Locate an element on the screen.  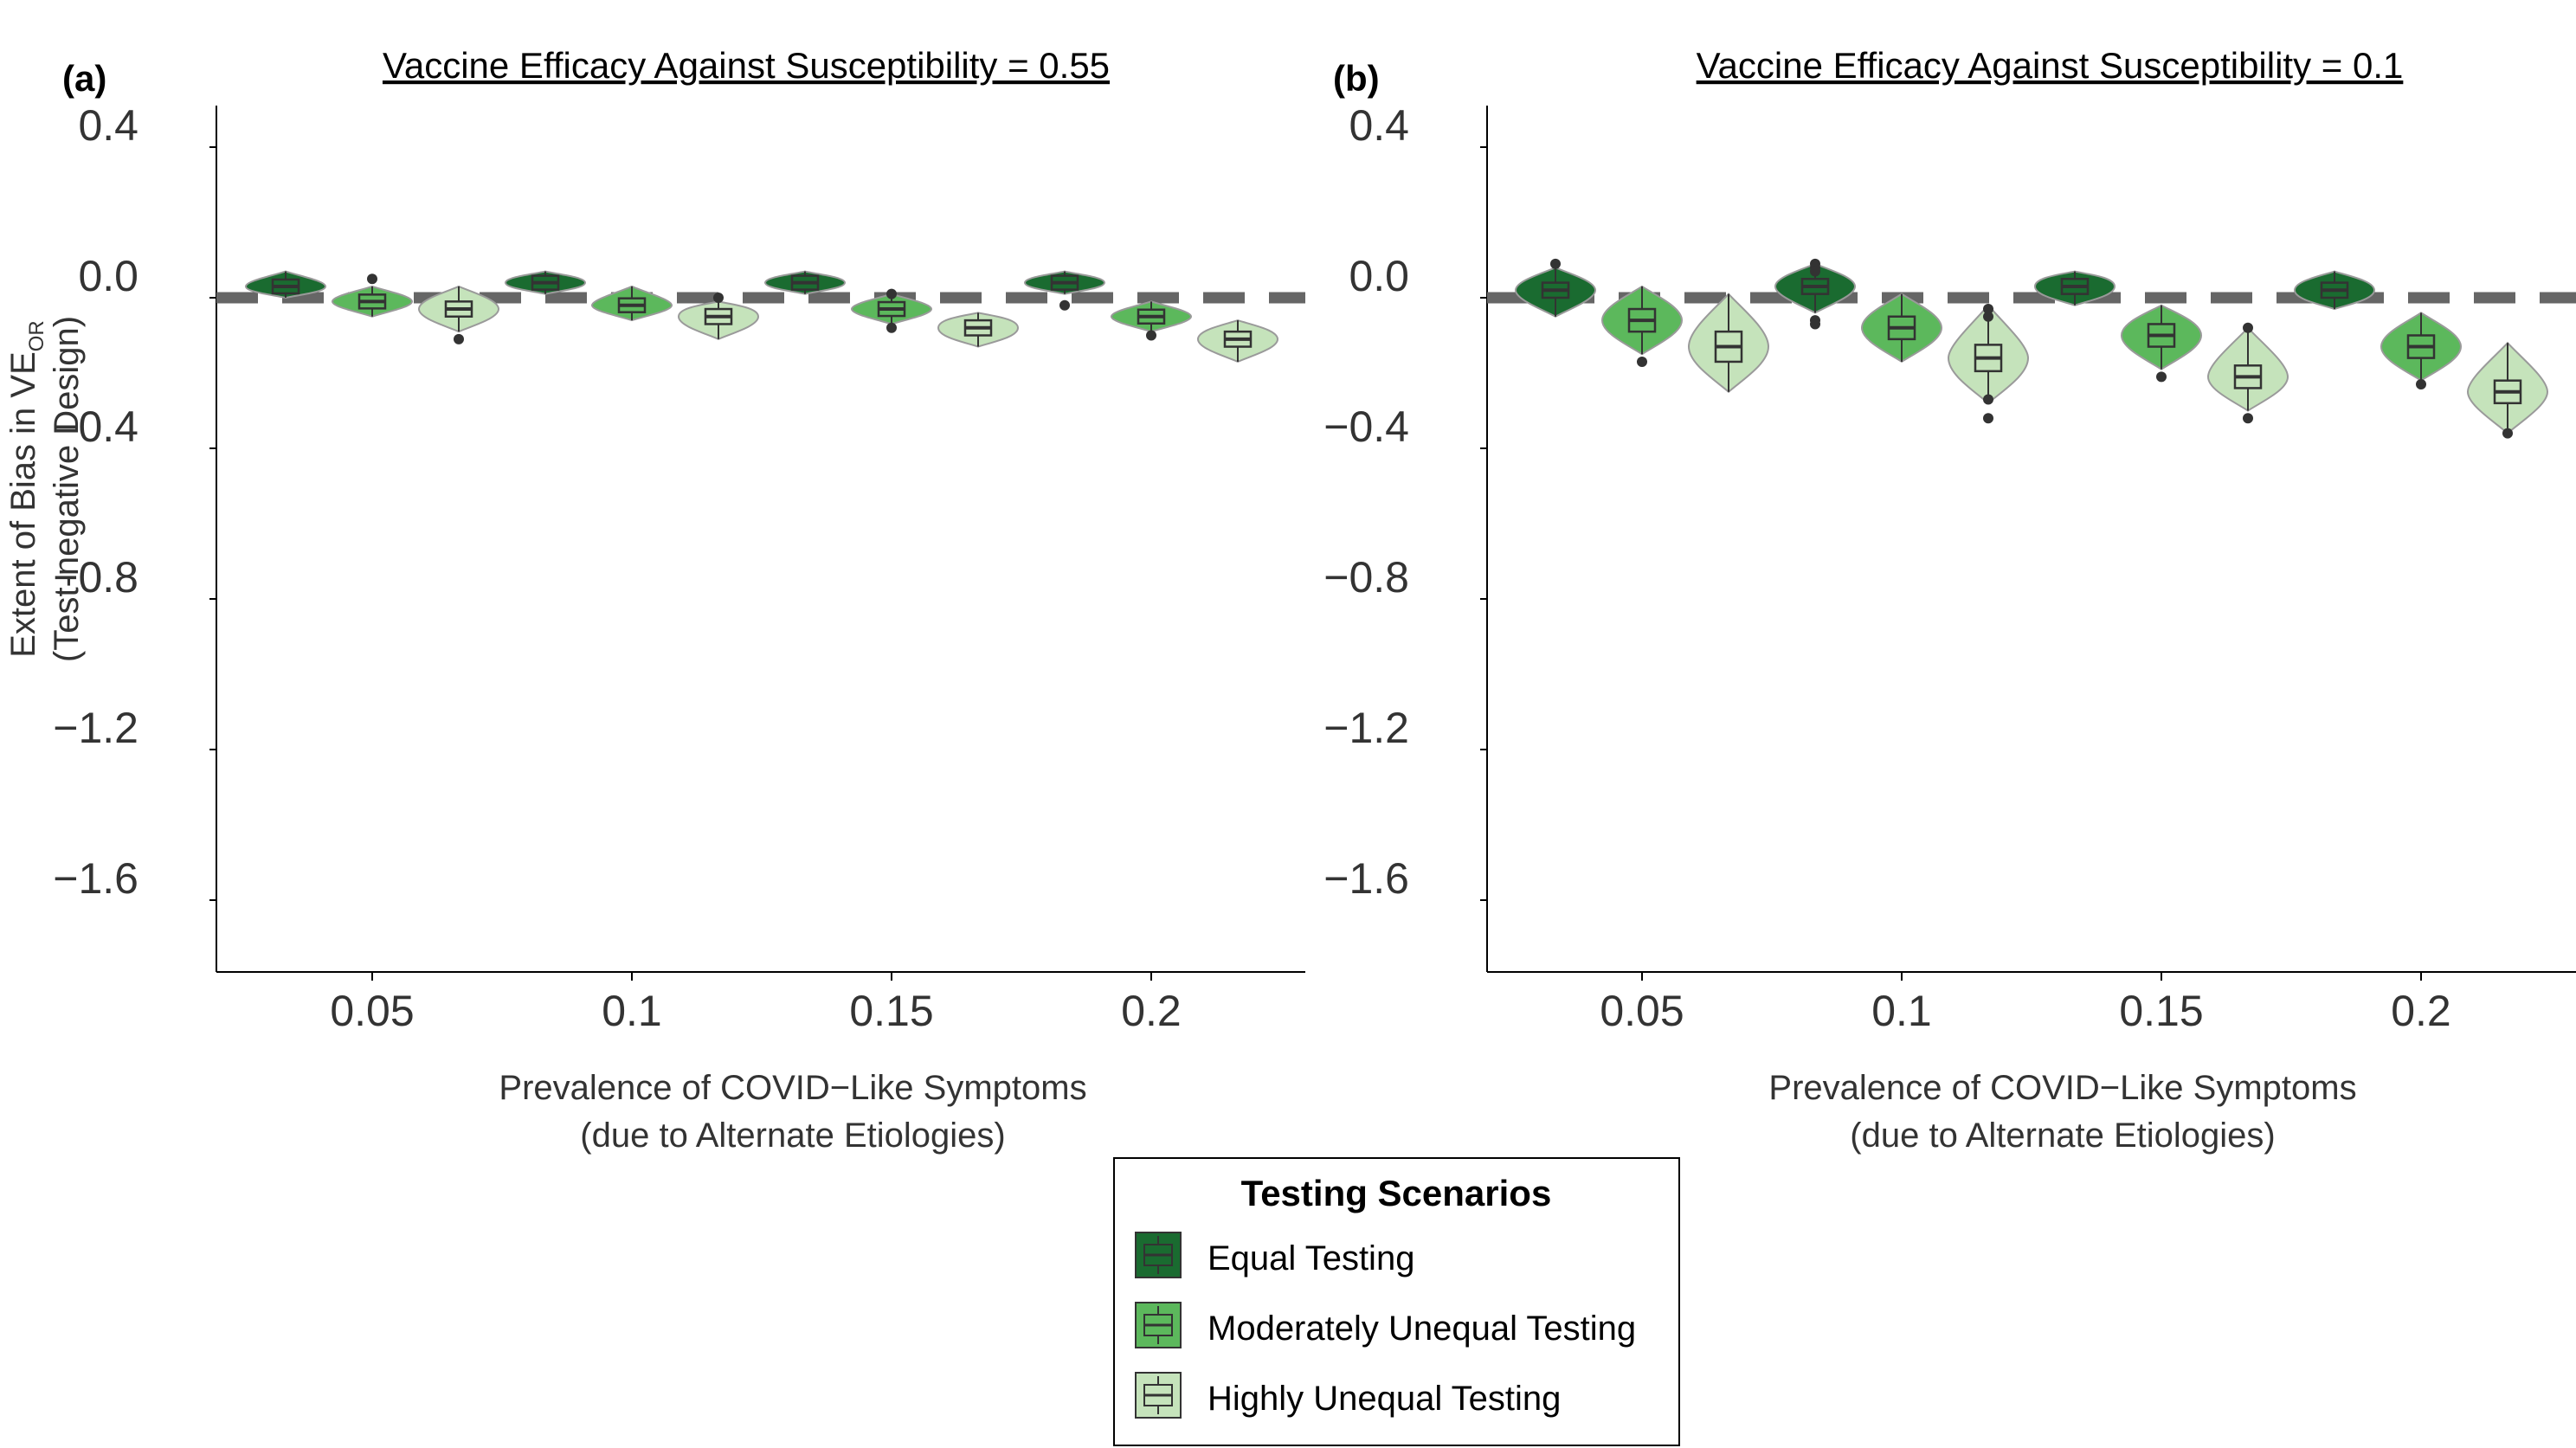
panel-a-xlabel-line2: (due to Alternate Etiologies) is located at coordinates (792, 1136).